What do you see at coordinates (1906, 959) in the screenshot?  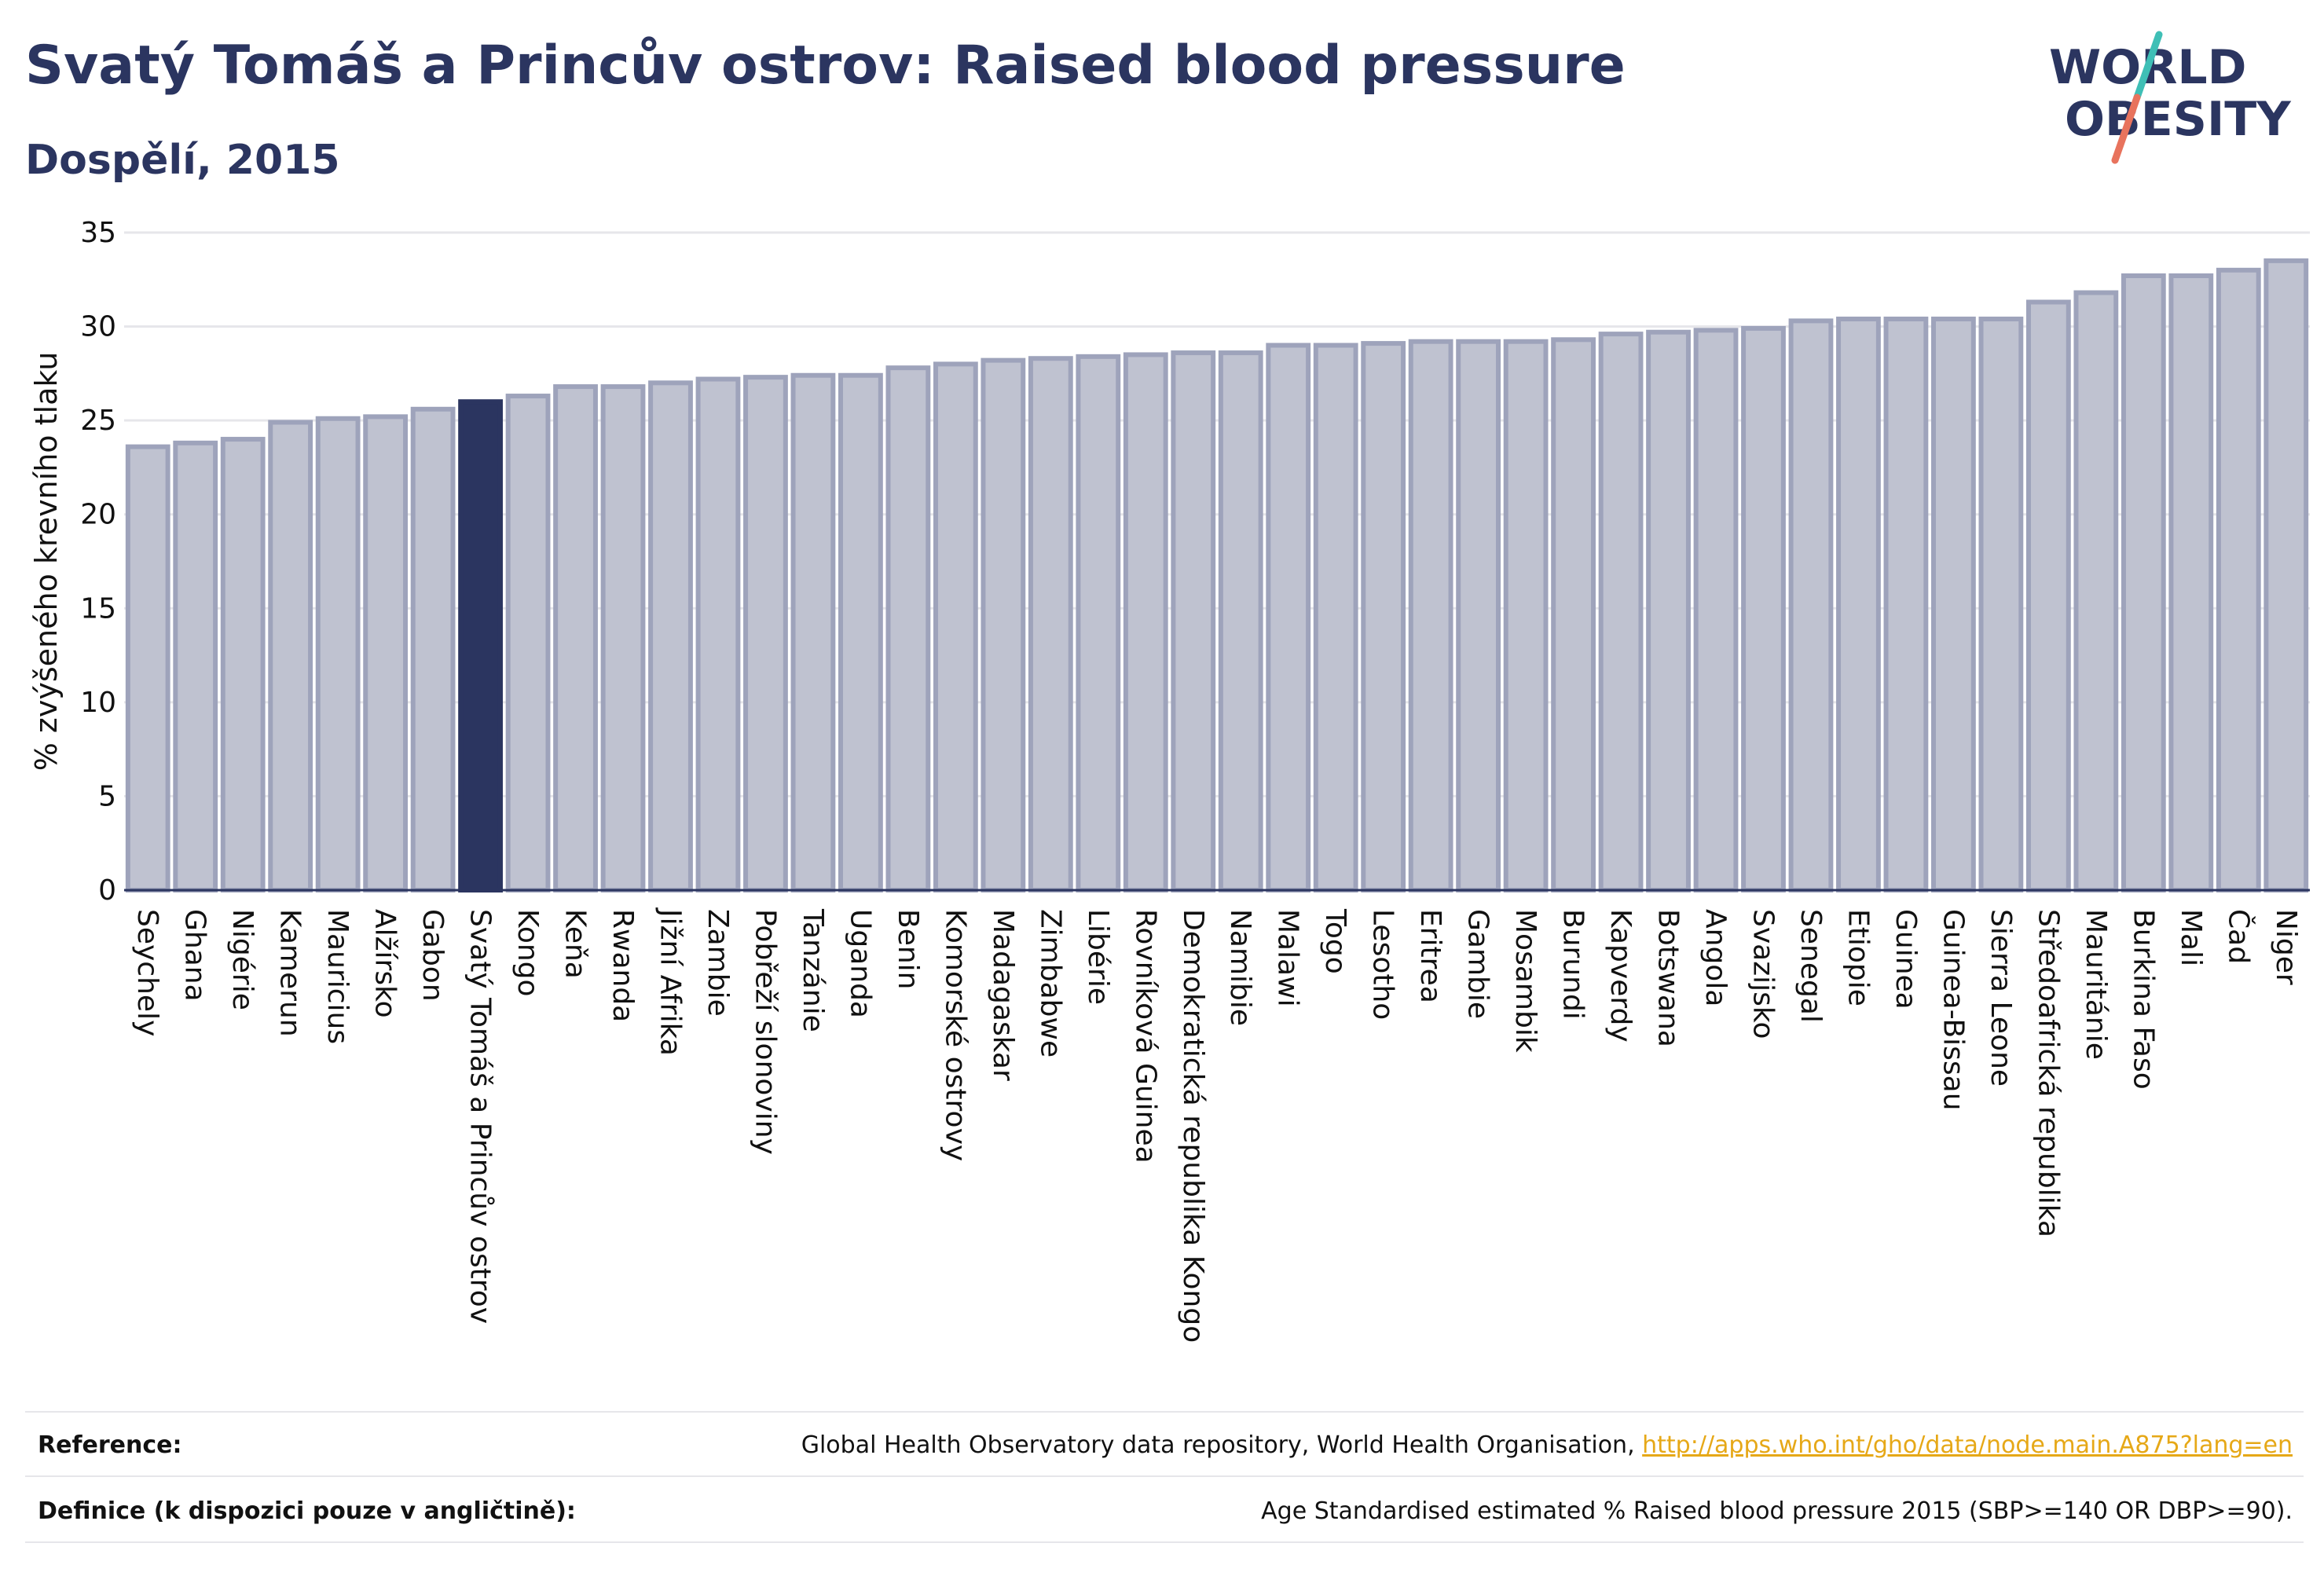 I see `x-tick-label: Guinea` at bounding box center [1906, 959].